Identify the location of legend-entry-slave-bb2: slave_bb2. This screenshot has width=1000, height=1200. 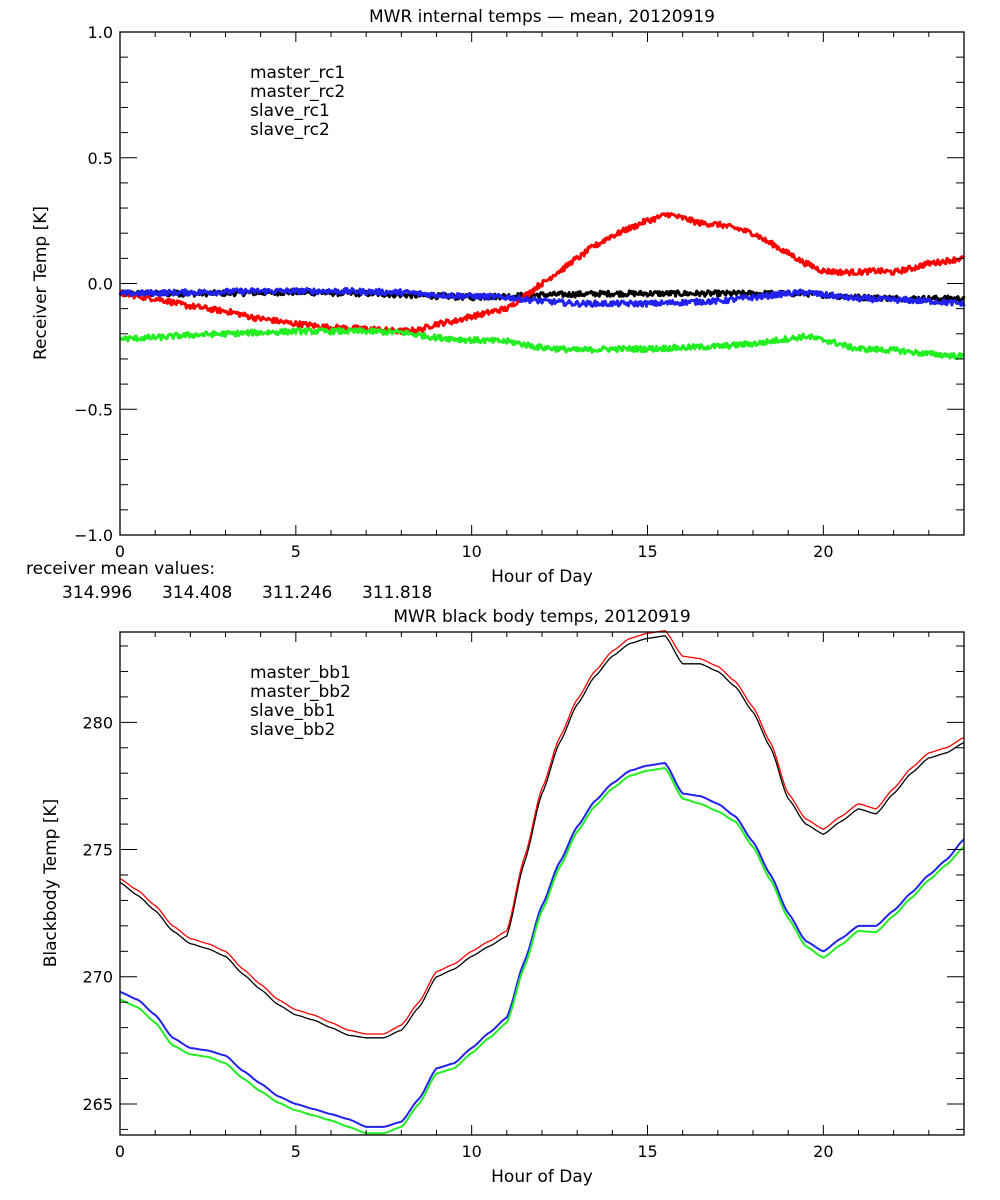
(292, 730).